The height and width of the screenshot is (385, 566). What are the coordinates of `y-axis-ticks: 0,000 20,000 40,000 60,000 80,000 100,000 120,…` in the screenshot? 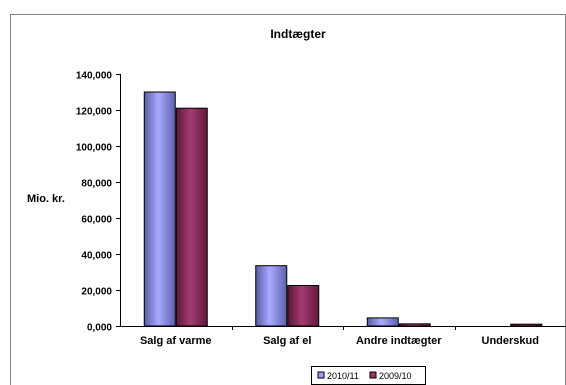 It's located at (98, 202).